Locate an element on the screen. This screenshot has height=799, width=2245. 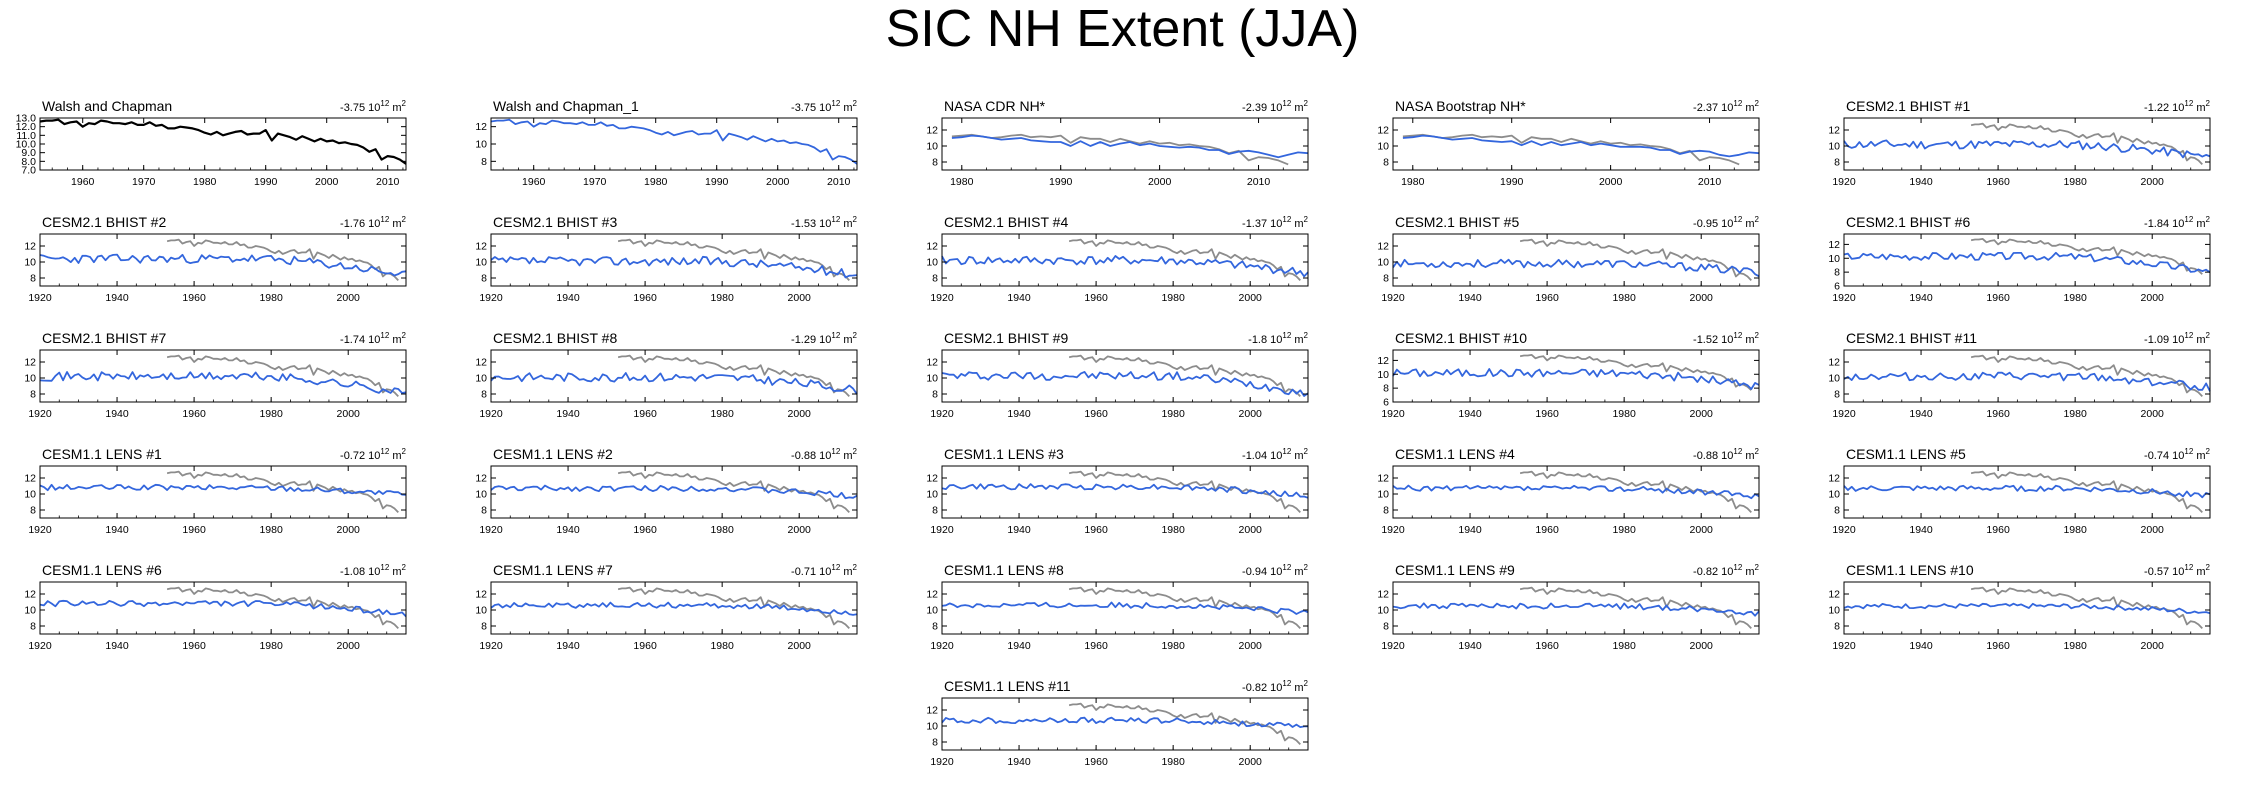
panel-title: CESM1.1 LENS #1 is located at coordinates (102, 454).